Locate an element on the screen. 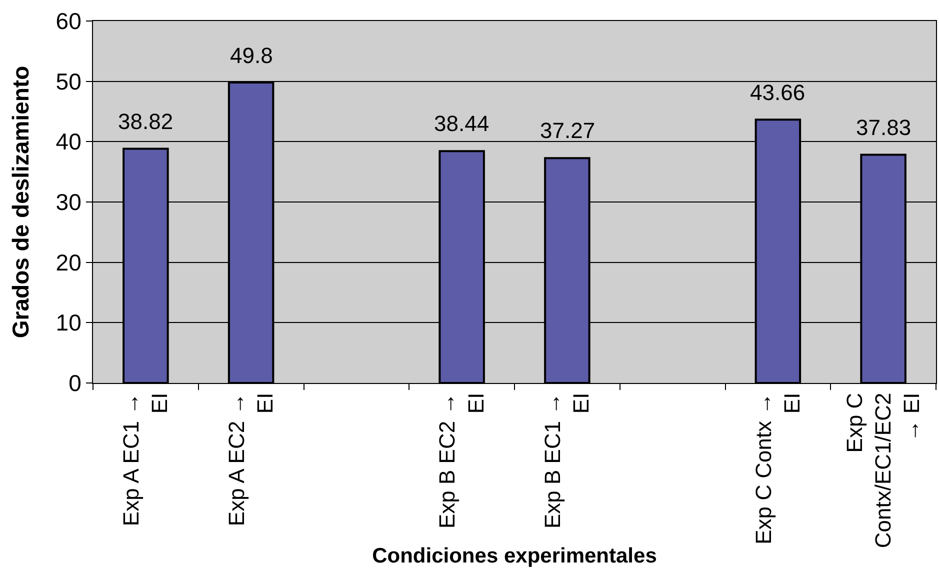 This screenshot has width=939, height=581. data-label: 37.83 is located at coordinates (884, 127).